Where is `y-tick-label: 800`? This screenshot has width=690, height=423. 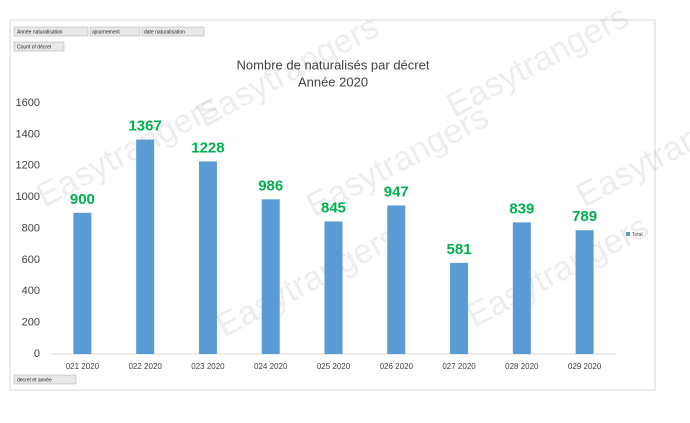 y-tick-label: 800 is located at coordinates (31, 228).